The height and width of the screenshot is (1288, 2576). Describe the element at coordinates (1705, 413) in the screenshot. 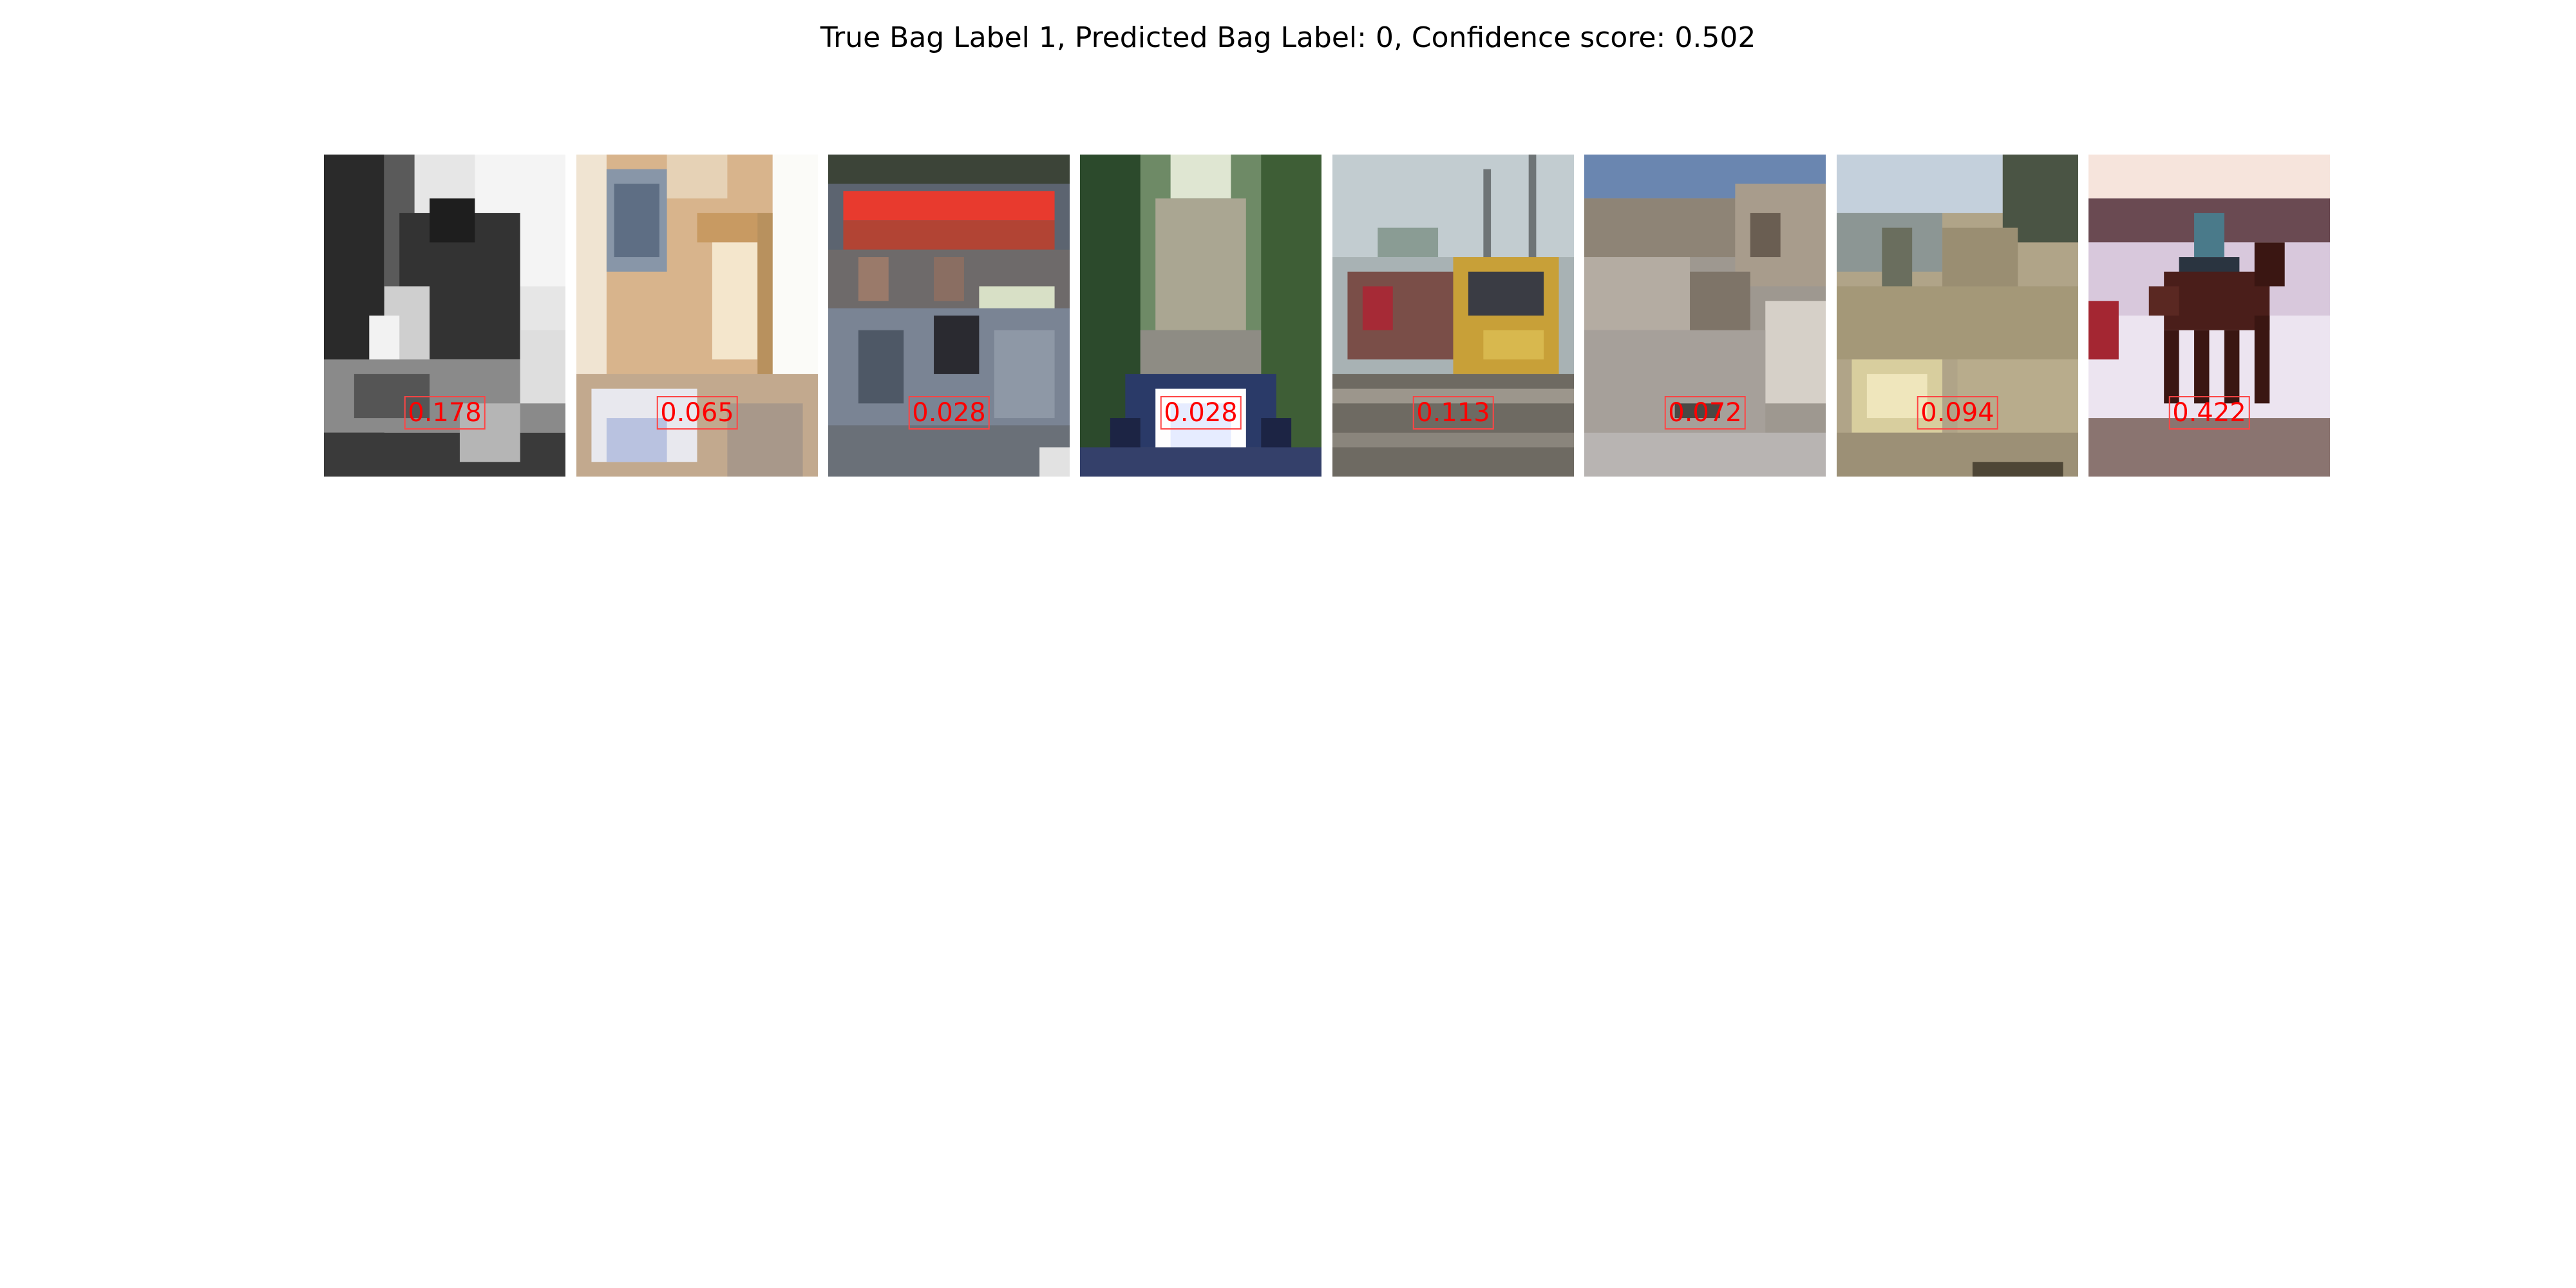

I see `instance-score-label: 0.072` at that location.